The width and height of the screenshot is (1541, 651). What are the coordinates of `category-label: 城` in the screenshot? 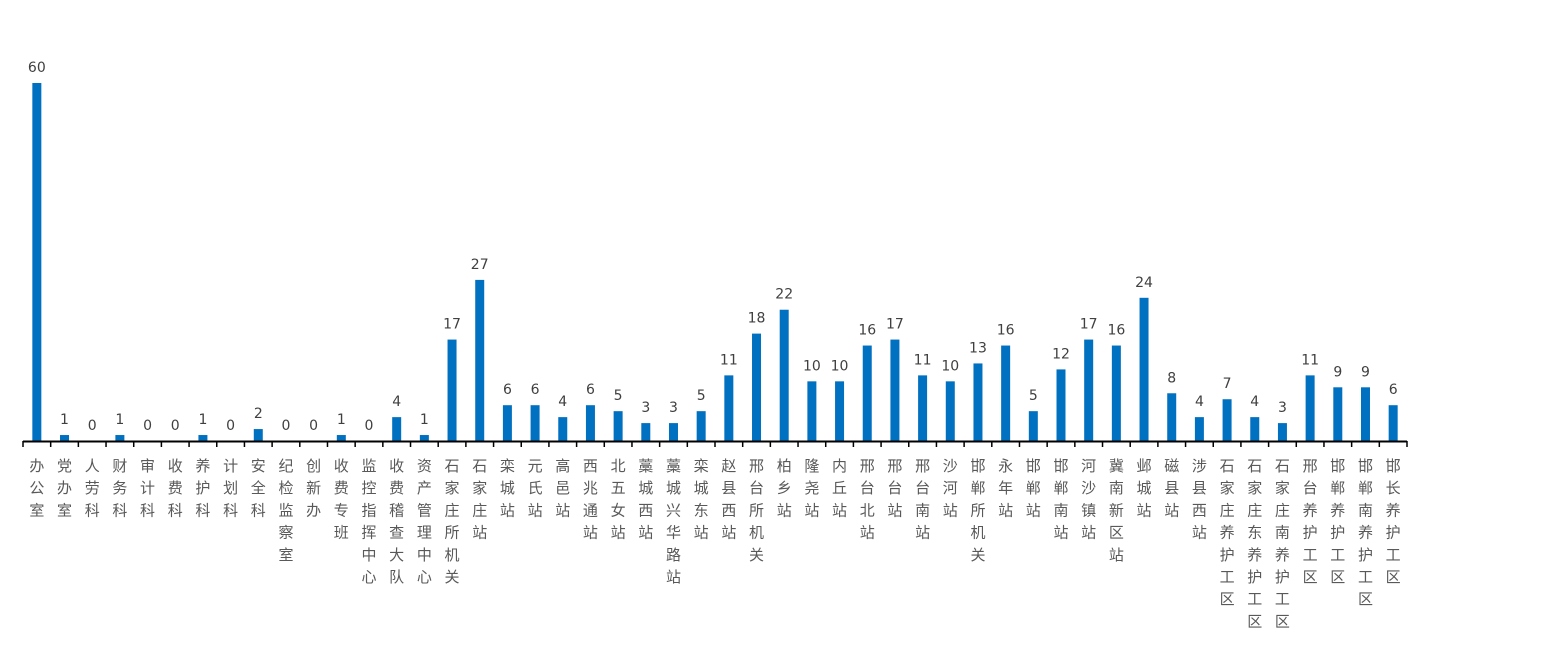 It's located at (701, 488).